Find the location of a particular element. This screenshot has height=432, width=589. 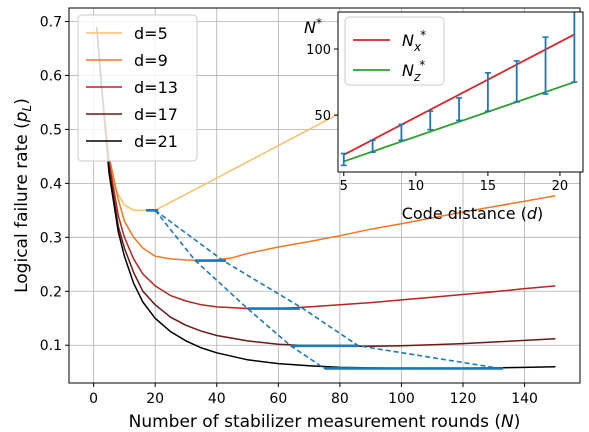

inset-fit-line-N_x* is located at coordinates (459, 94).